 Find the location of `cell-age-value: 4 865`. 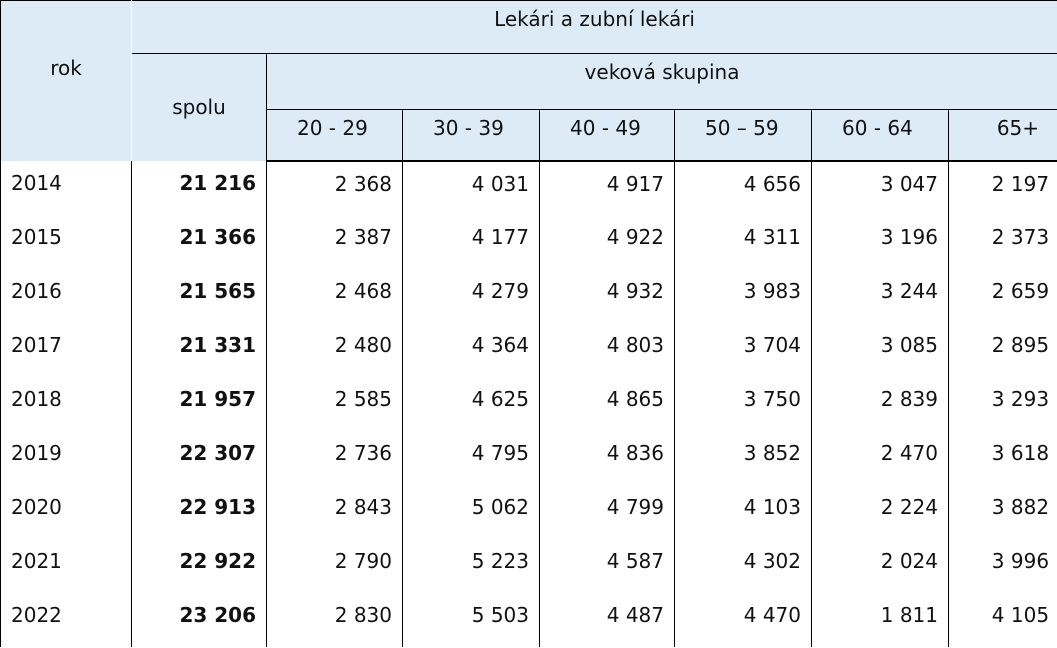

cell-age-value: 4 865 is located at coordinates (607, 403).